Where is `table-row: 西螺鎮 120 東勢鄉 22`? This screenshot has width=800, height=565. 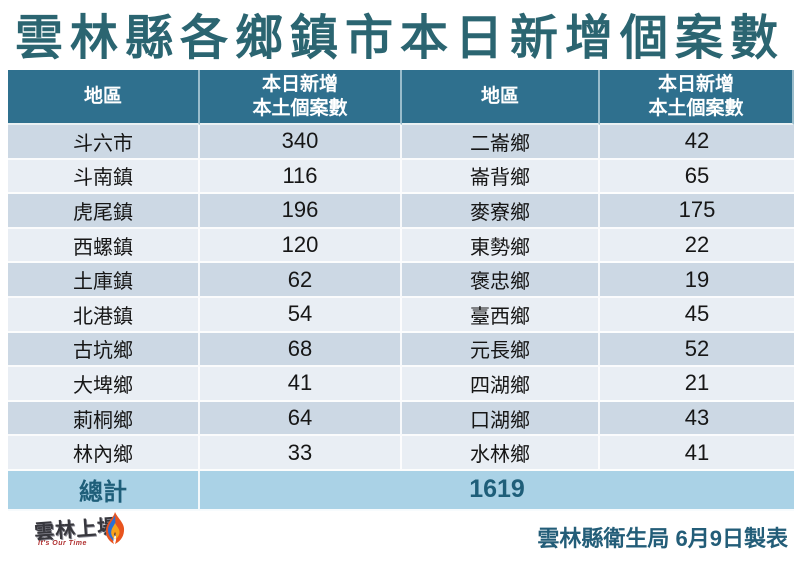
table-row: 西螺鎮 120 東勢鄉 22 is located at coordinates (401, 246).